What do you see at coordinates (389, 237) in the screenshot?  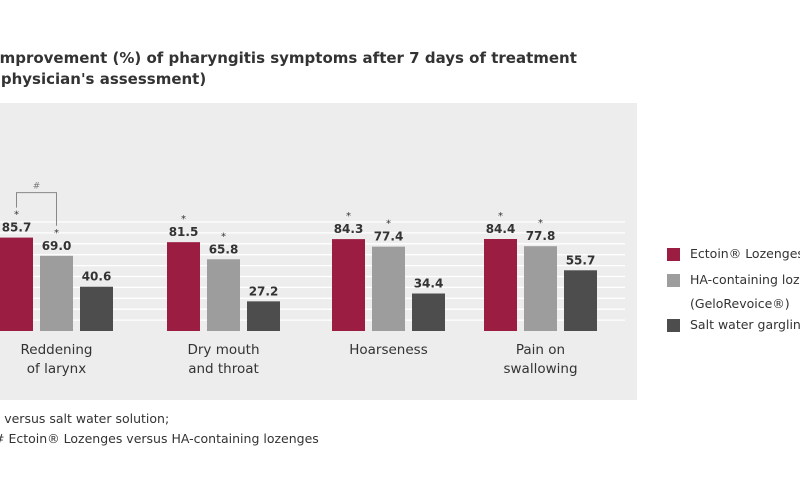 I see `bar-value-label: 77.4` at bounding box center [389, 237].